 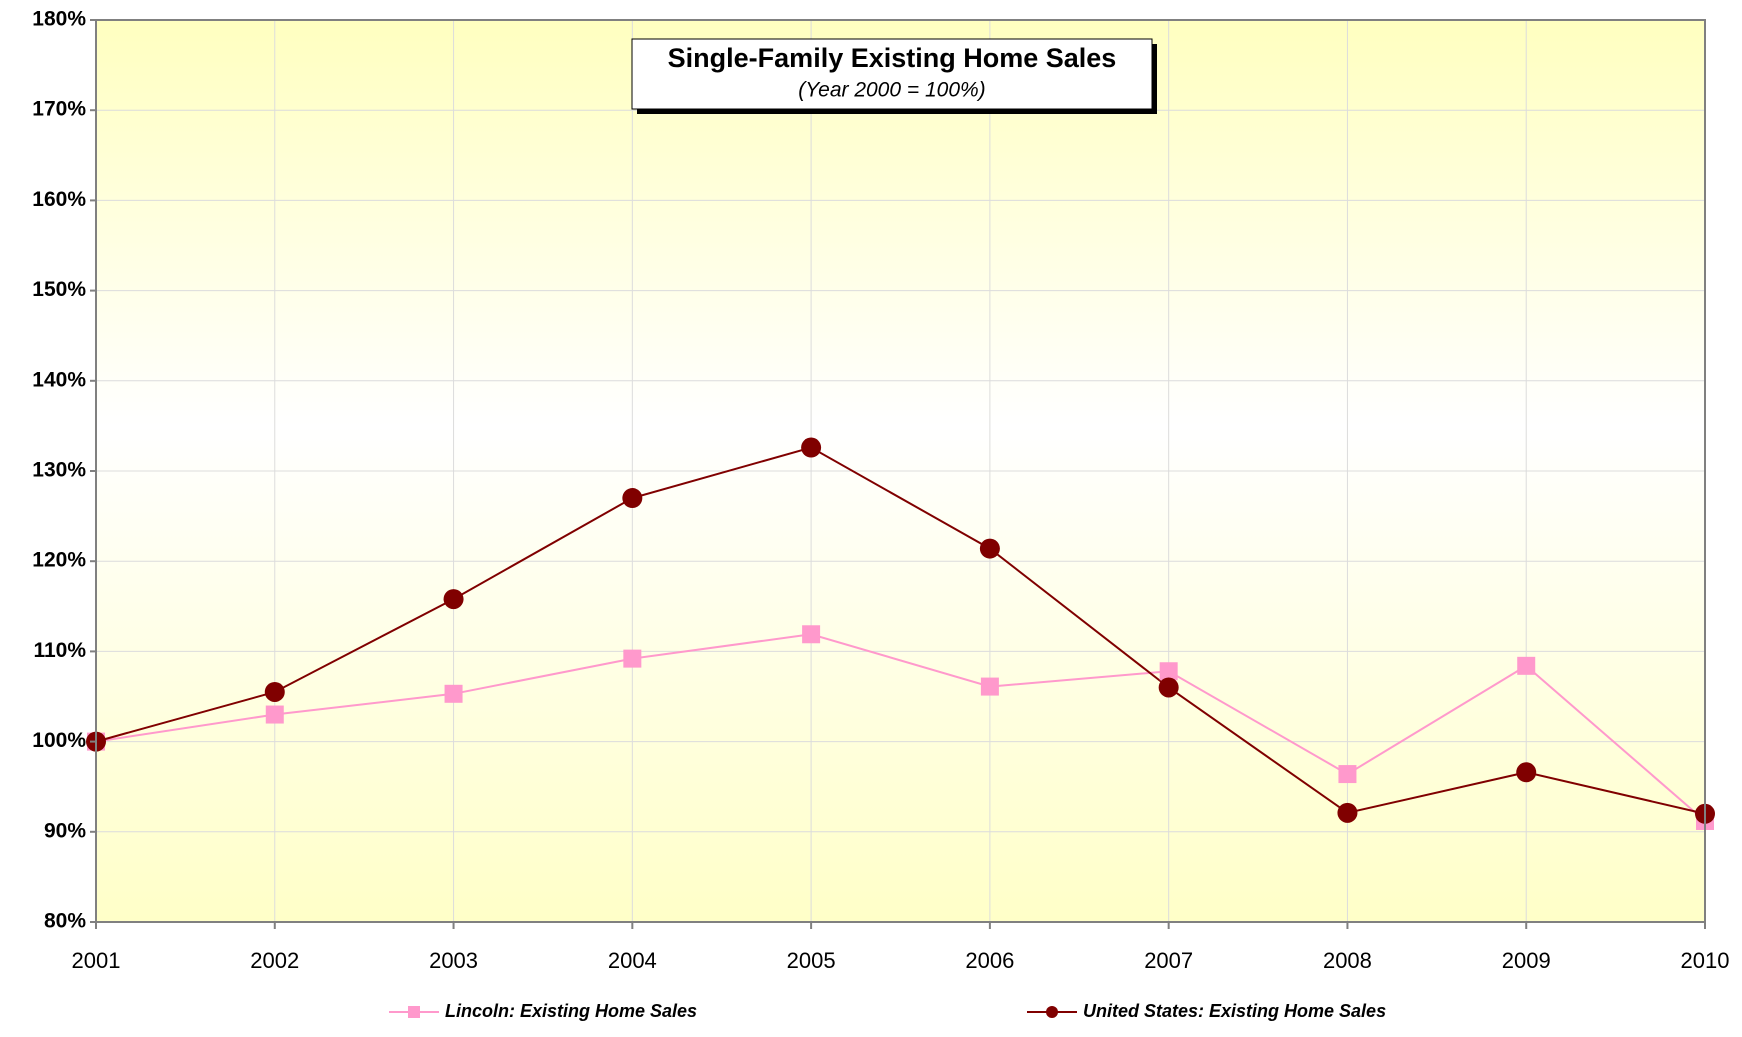 I want to click on x-tick-label: 2003, so click(x=453, y=960).